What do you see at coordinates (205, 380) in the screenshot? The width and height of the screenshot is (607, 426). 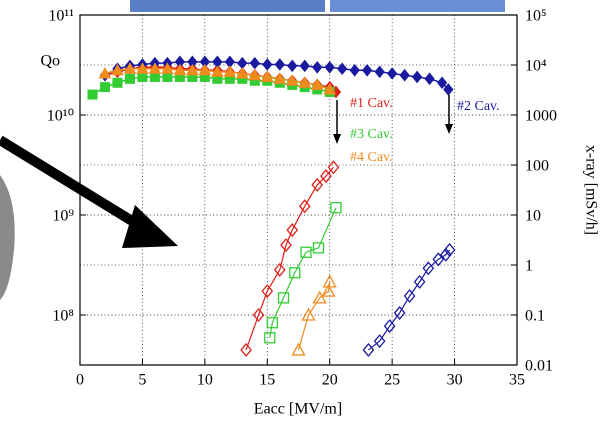 I see `x-tick-label: 10` at bounding box center [205, 380].